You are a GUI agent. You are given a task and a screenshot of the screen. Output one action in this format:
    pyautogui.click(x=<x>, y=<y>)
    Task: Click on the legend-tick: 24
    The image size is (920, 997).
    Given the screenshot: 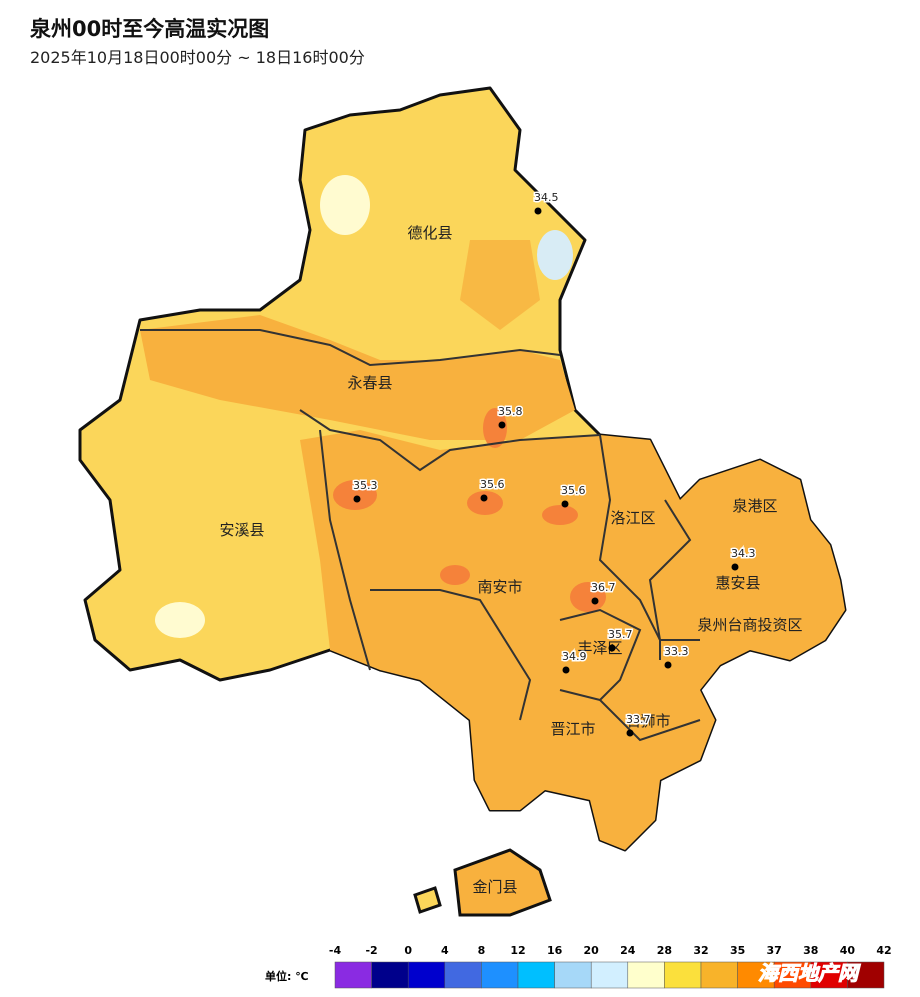 What is the action you would take?
    pyautogui.click(x=628, y=950)
    